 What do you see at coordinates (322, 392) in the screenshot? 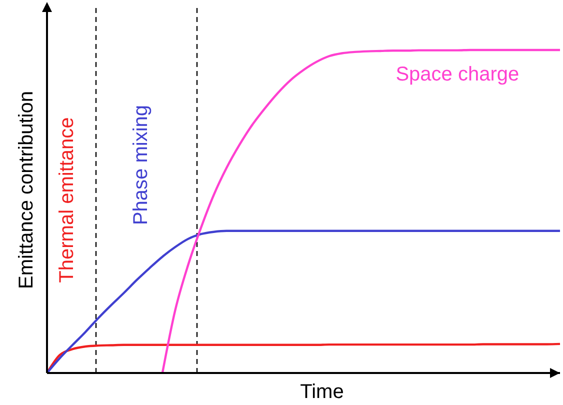
I see `x-axis-title: Time` at bounding box center [322, 392].